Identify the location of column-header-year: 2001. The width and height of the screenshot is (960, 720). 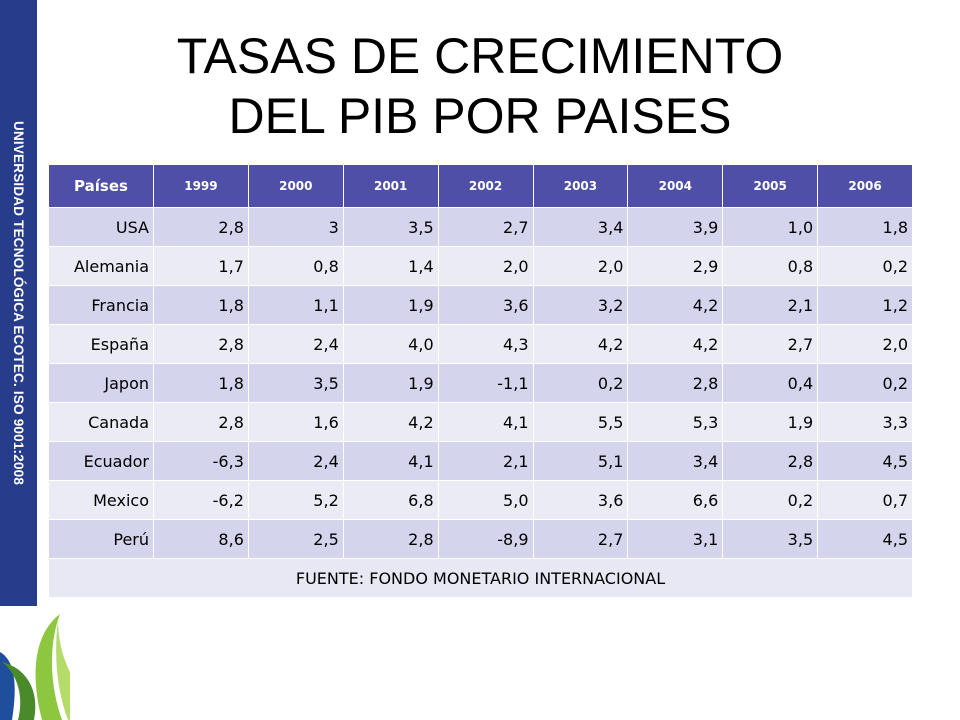
(390, 186).